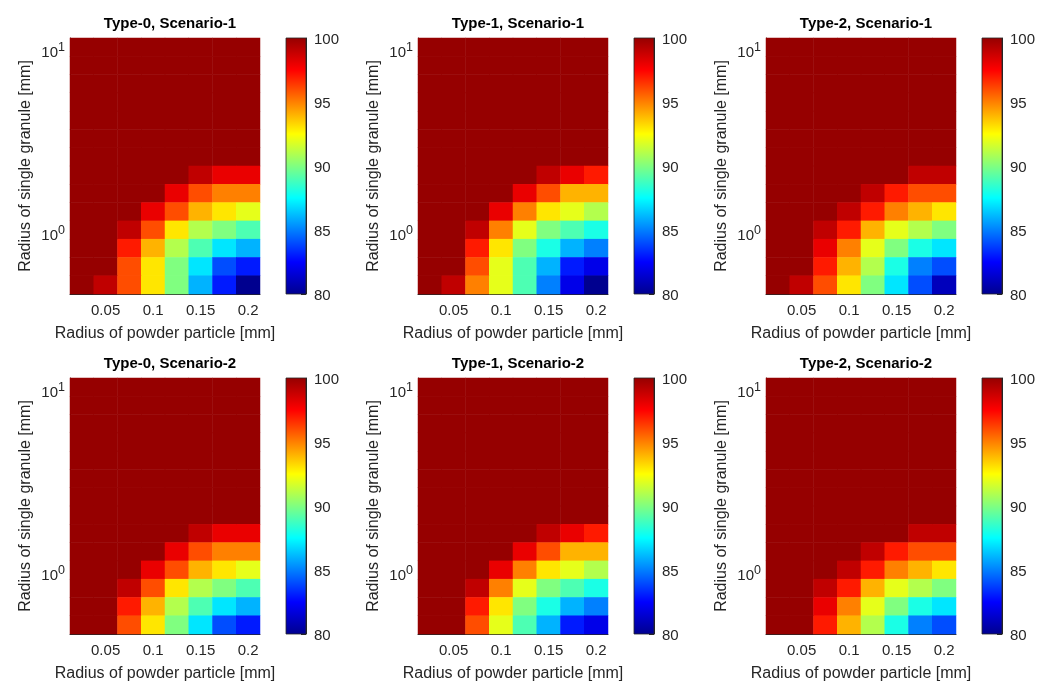 Image resolution: width=1062 pixels, height=697 pixels. I want to click on chart-title: Type-0, Scenario-1, so click(170, 22).